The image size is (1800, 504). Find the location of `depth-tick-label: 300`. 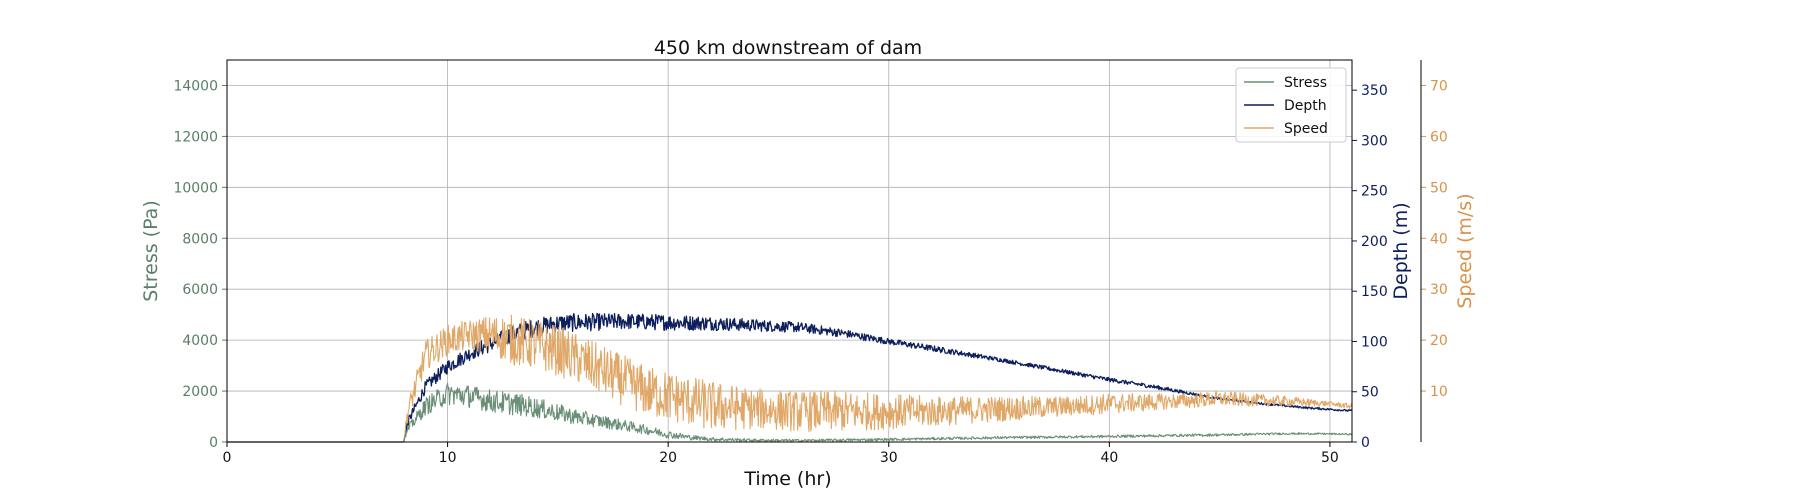

depth-tick-label: 300 is located at coordinates (1374, 141).